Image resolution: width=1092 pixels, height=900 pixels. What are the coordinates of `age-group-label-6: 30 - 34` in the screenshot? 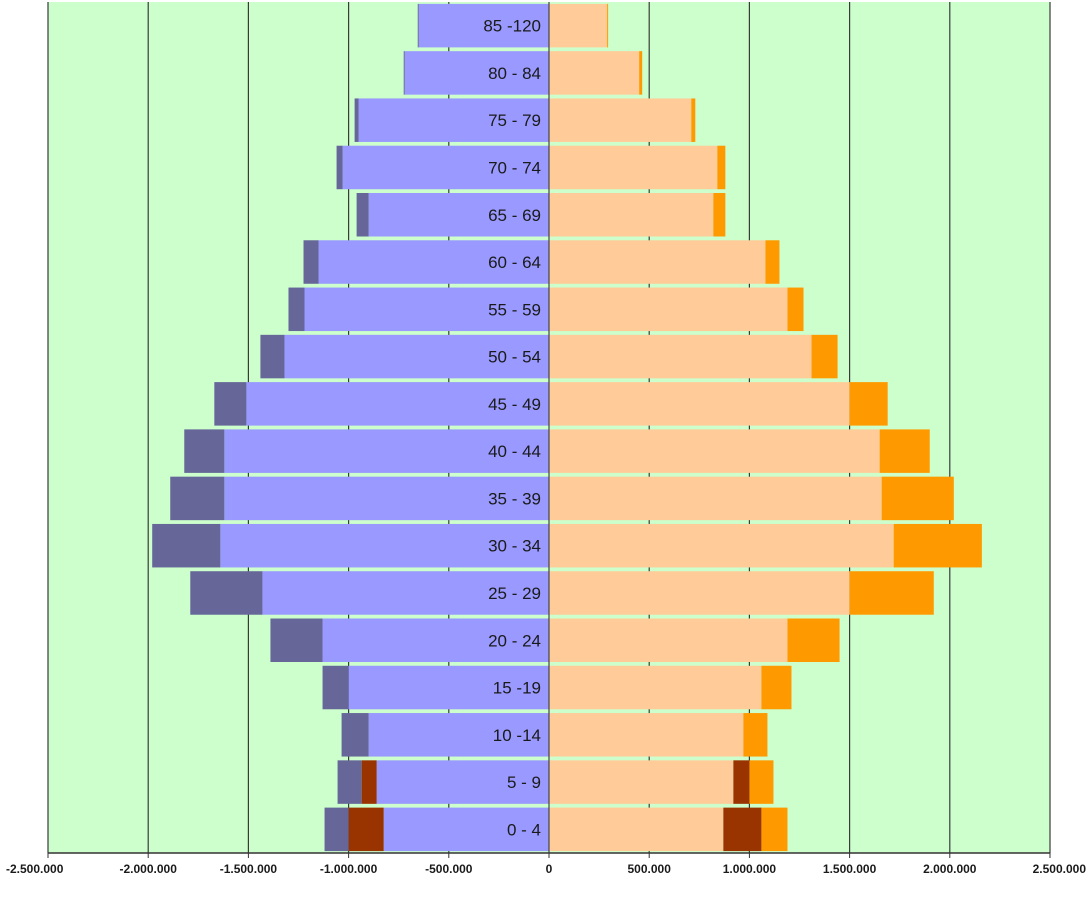 It's located at (514, 546).